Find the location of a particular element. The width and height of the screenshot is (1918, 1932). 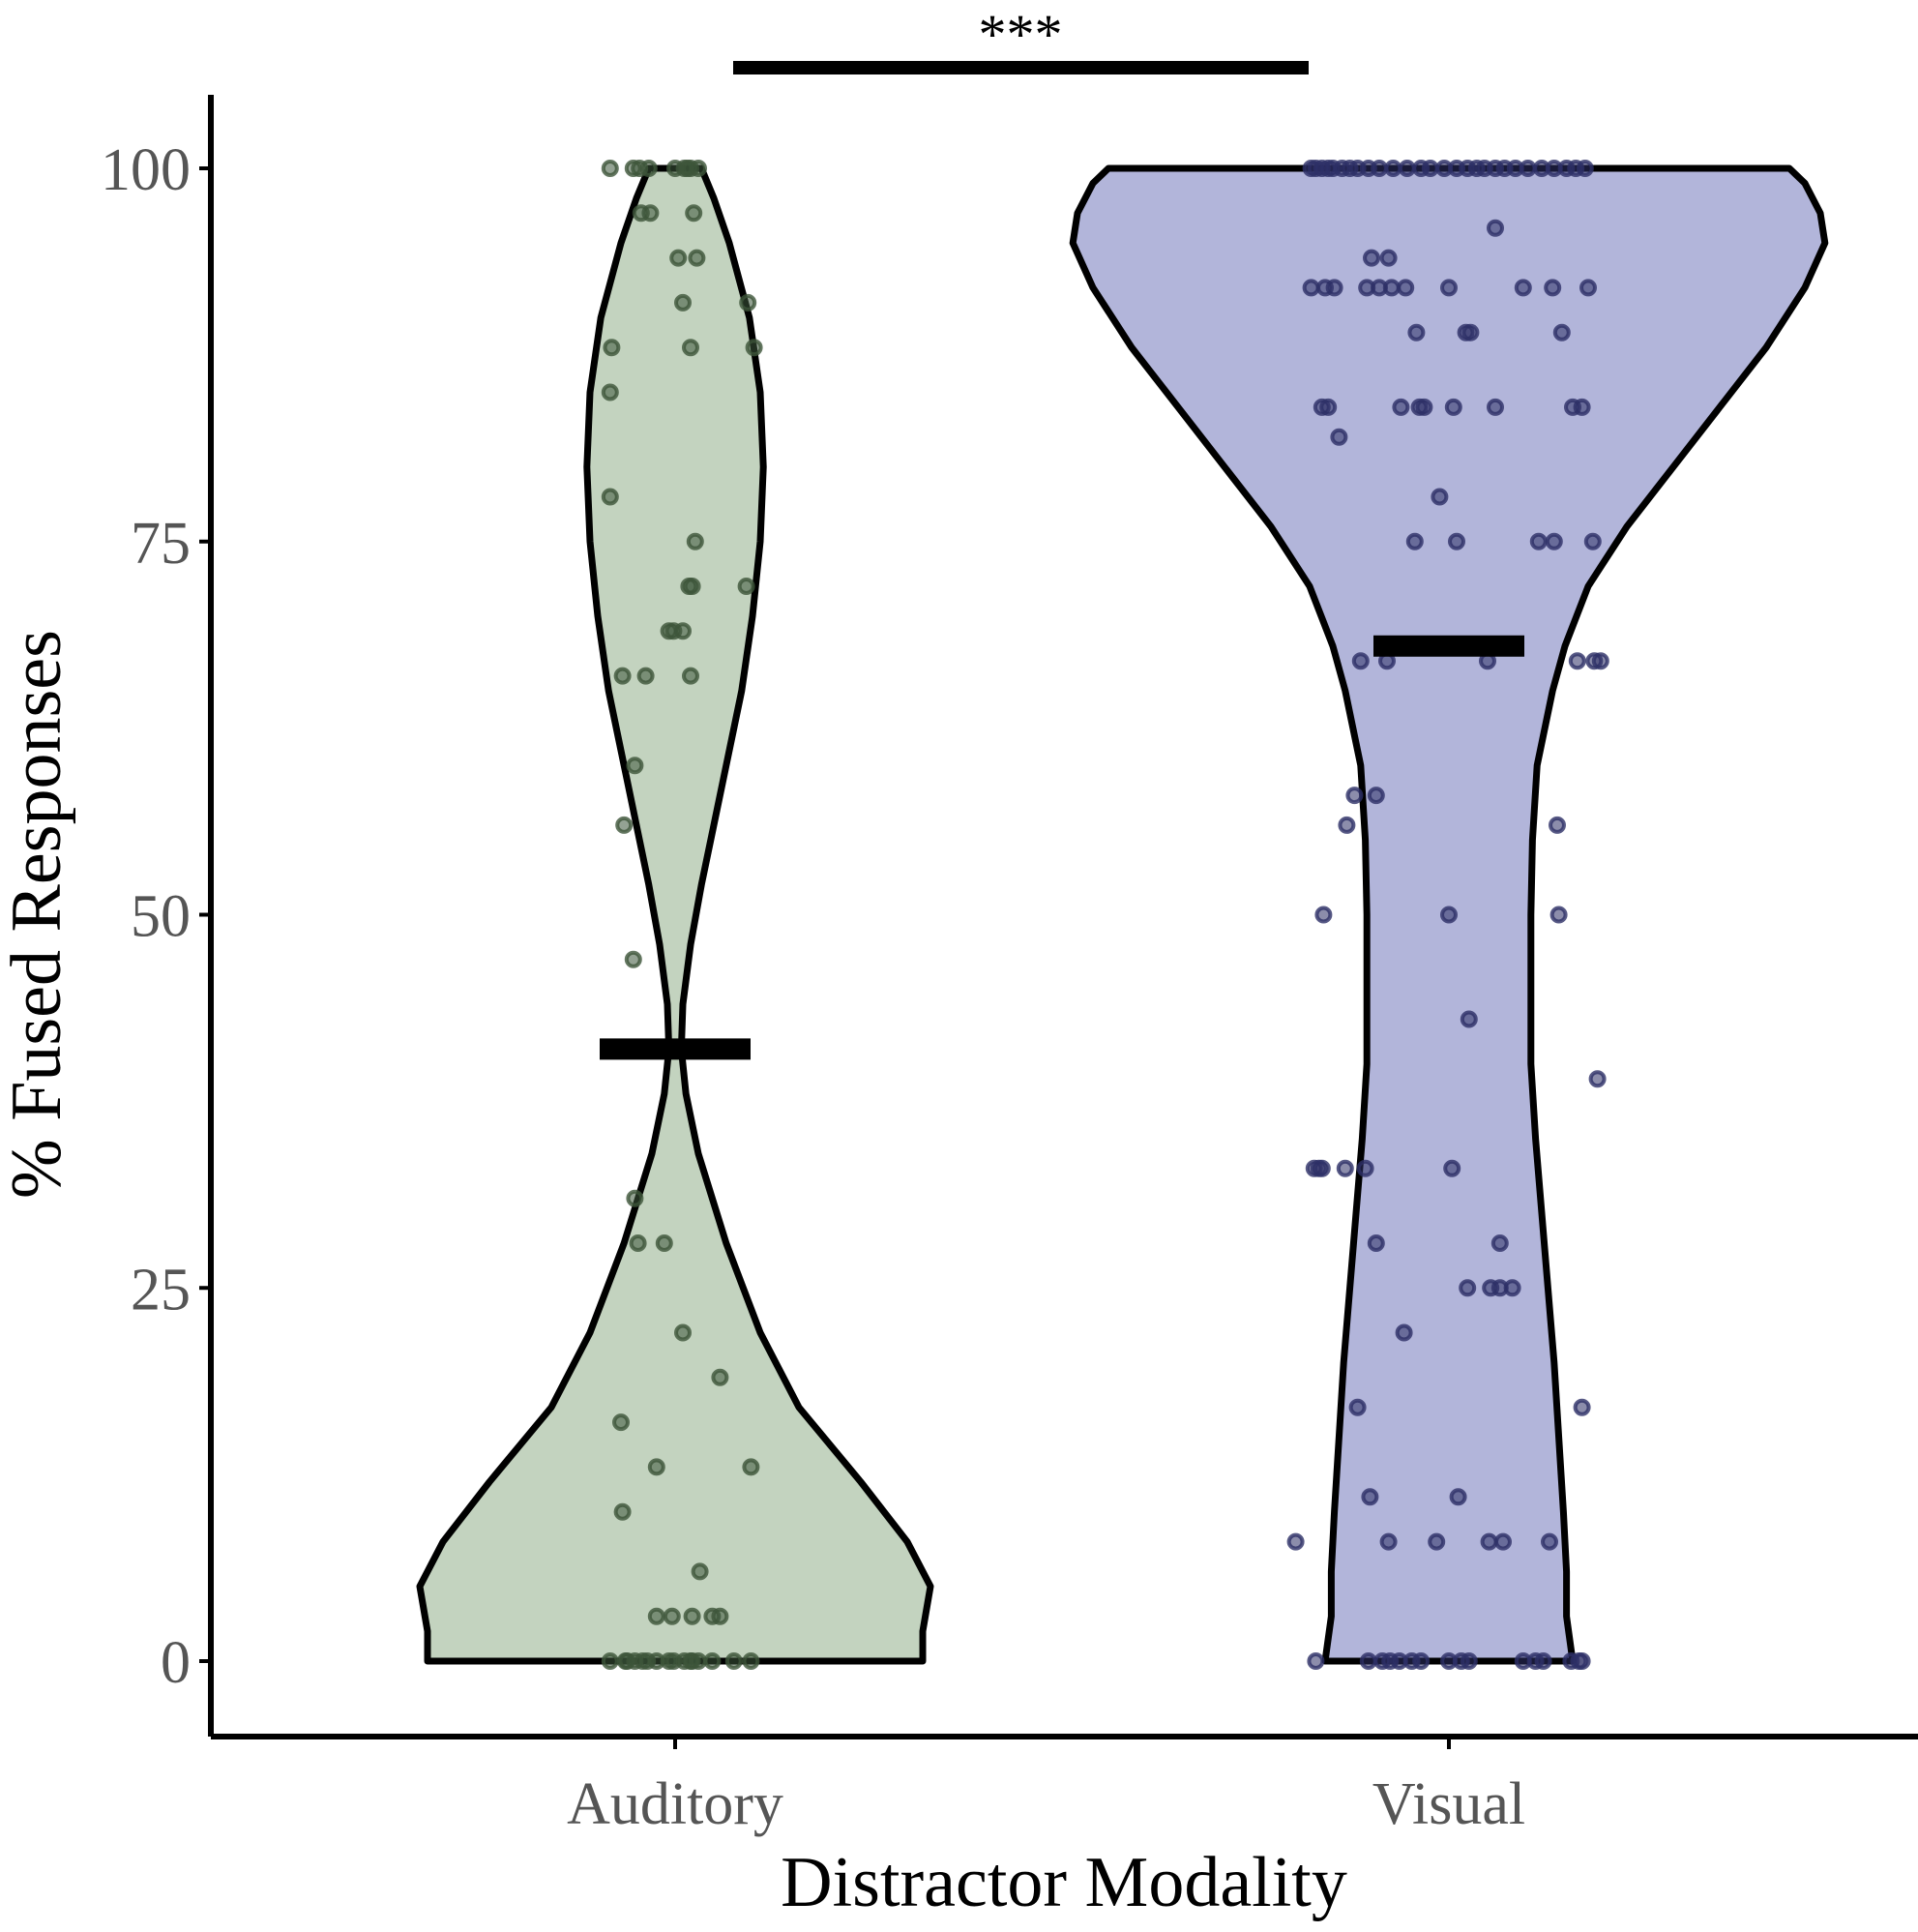

mean-bar-visual is located at coordinates (1449, 646).